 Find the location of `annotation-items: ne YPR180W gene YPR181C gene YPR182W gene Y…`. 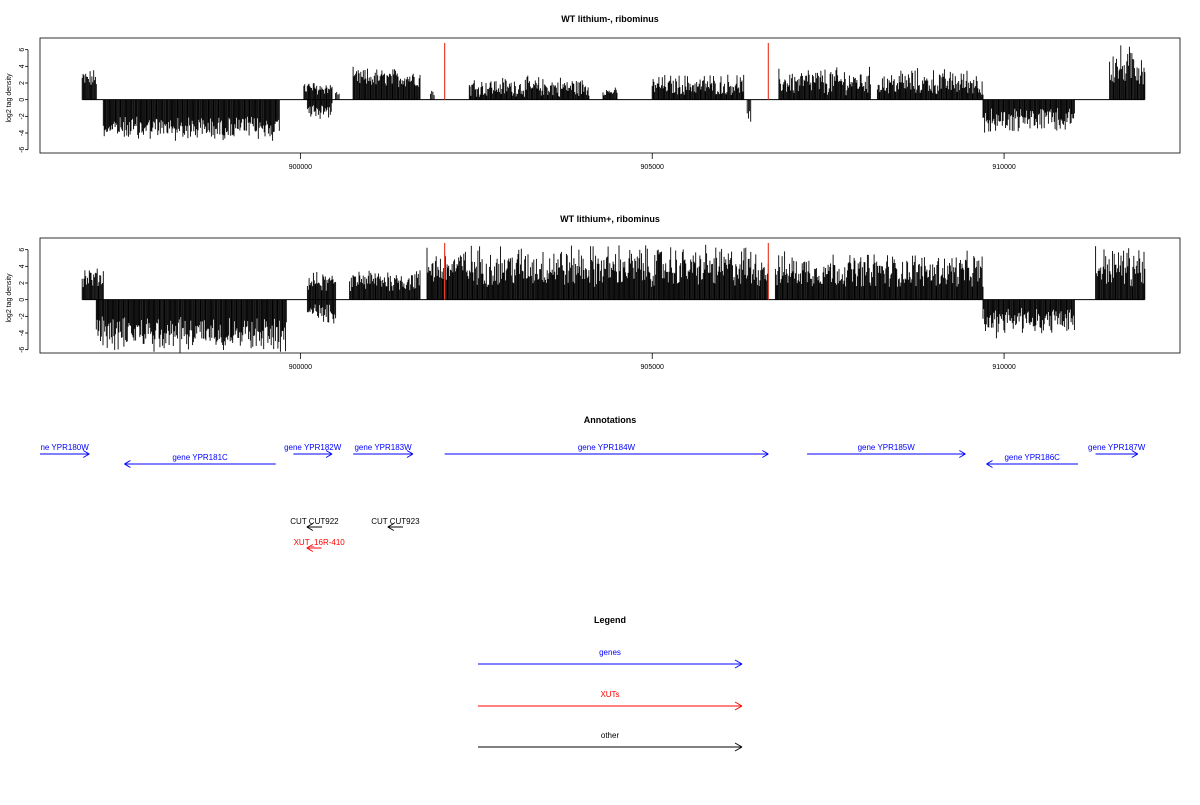

annotation-items: ne YPR180W gene YPR181C gene YPR182W gene Y… is located at coordinates (593, 497).